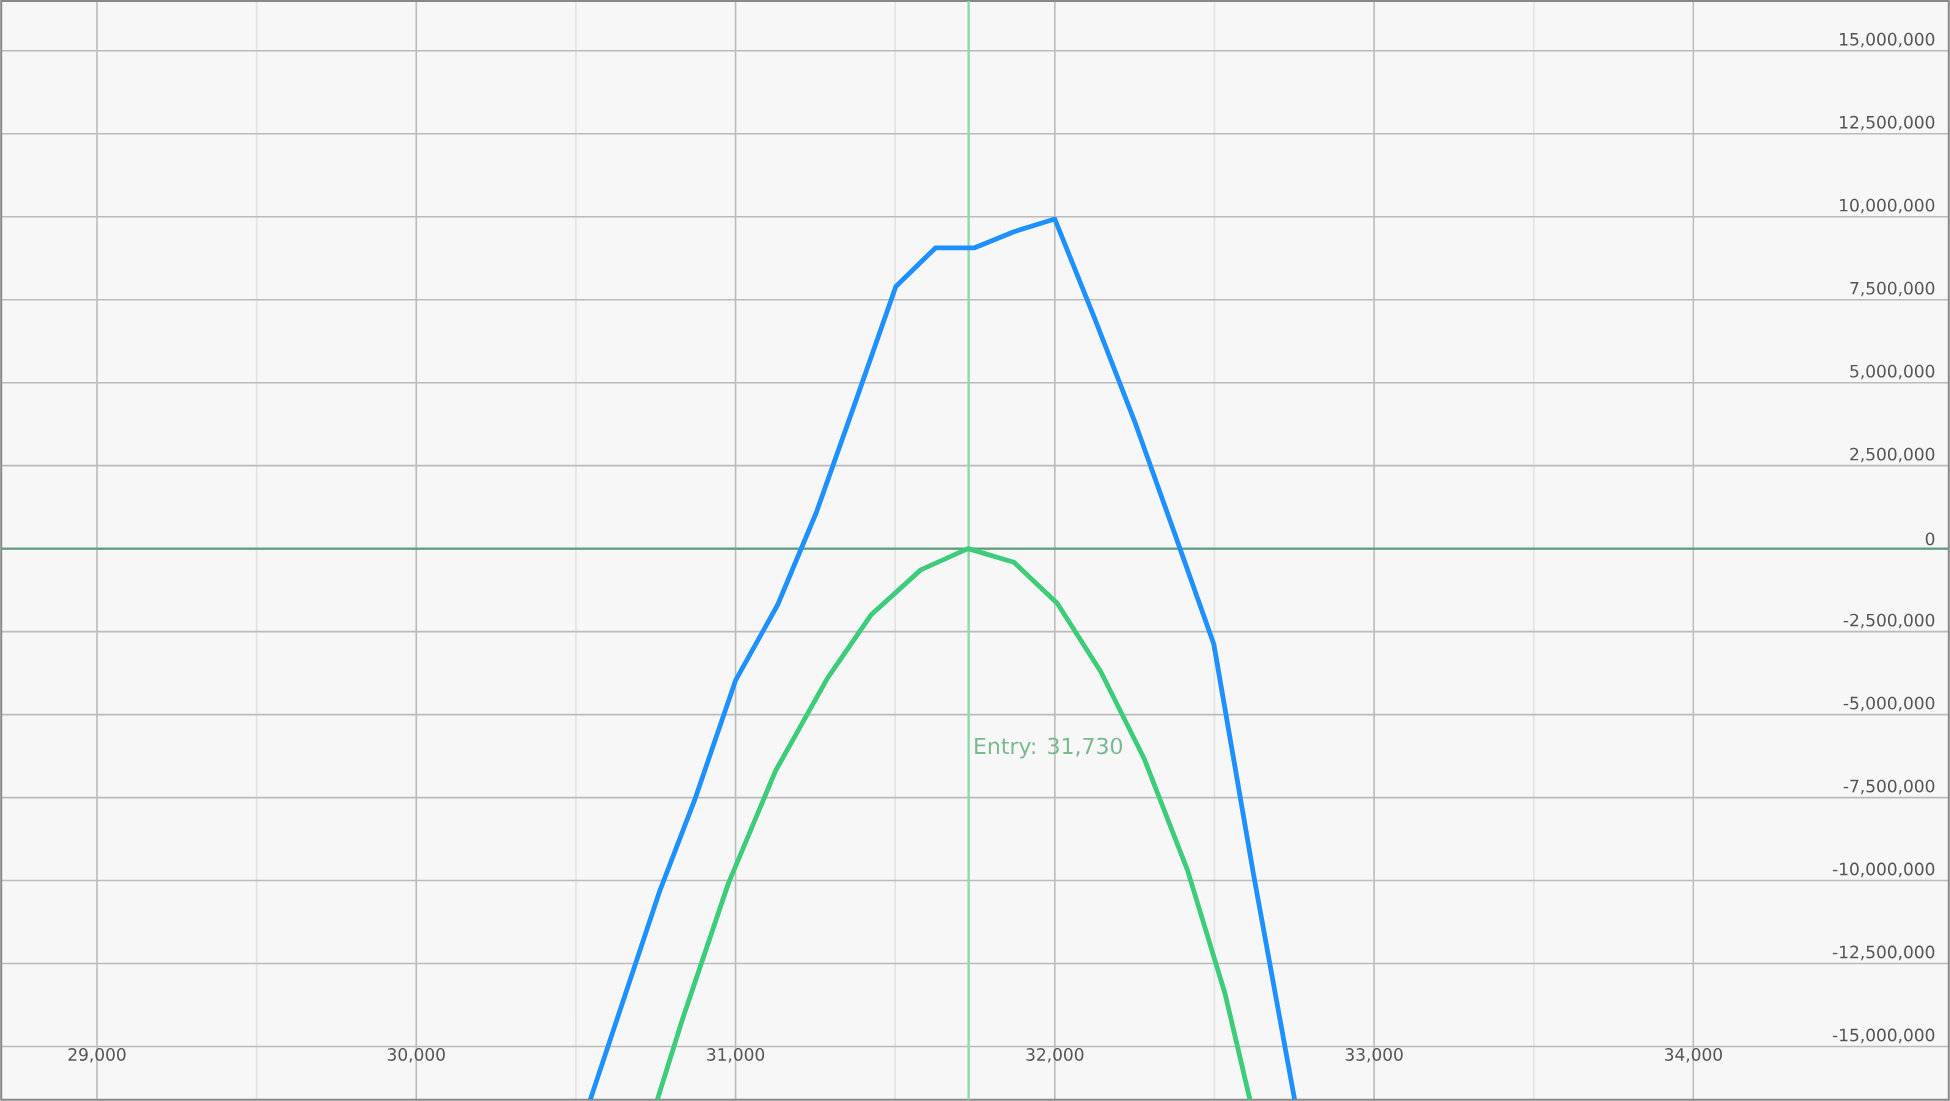  What do you see at coordinates (1889, 704) in the screenshot?
I see `y-tick-label: -5,000,000` at bounding box center [1889, 704].